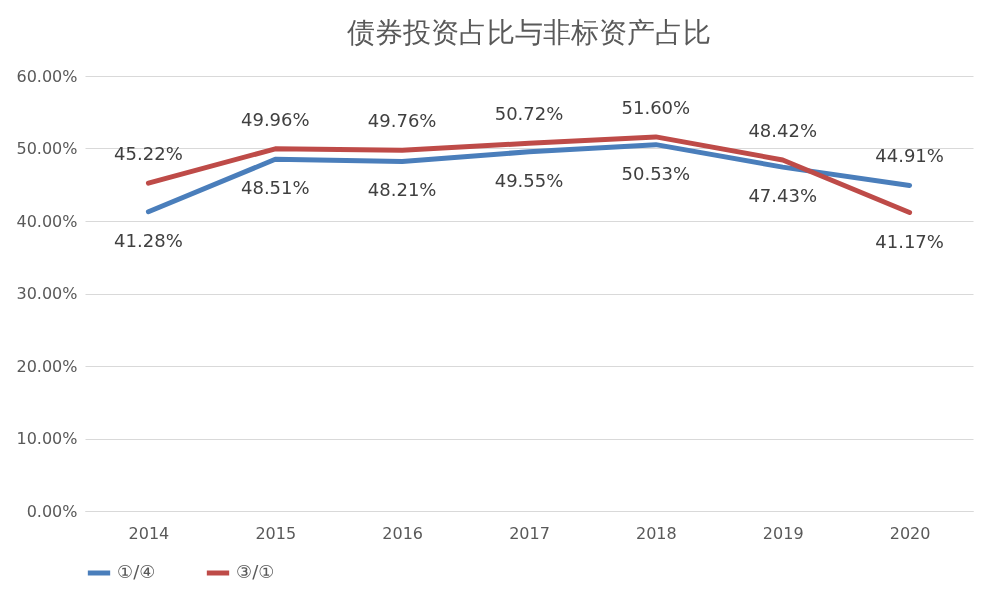 The height and width of the screenshot is (603, 1003). Describe the element at coordinates (148, 240) in the screenshot. I see `data-label: 41.28%` at that location.